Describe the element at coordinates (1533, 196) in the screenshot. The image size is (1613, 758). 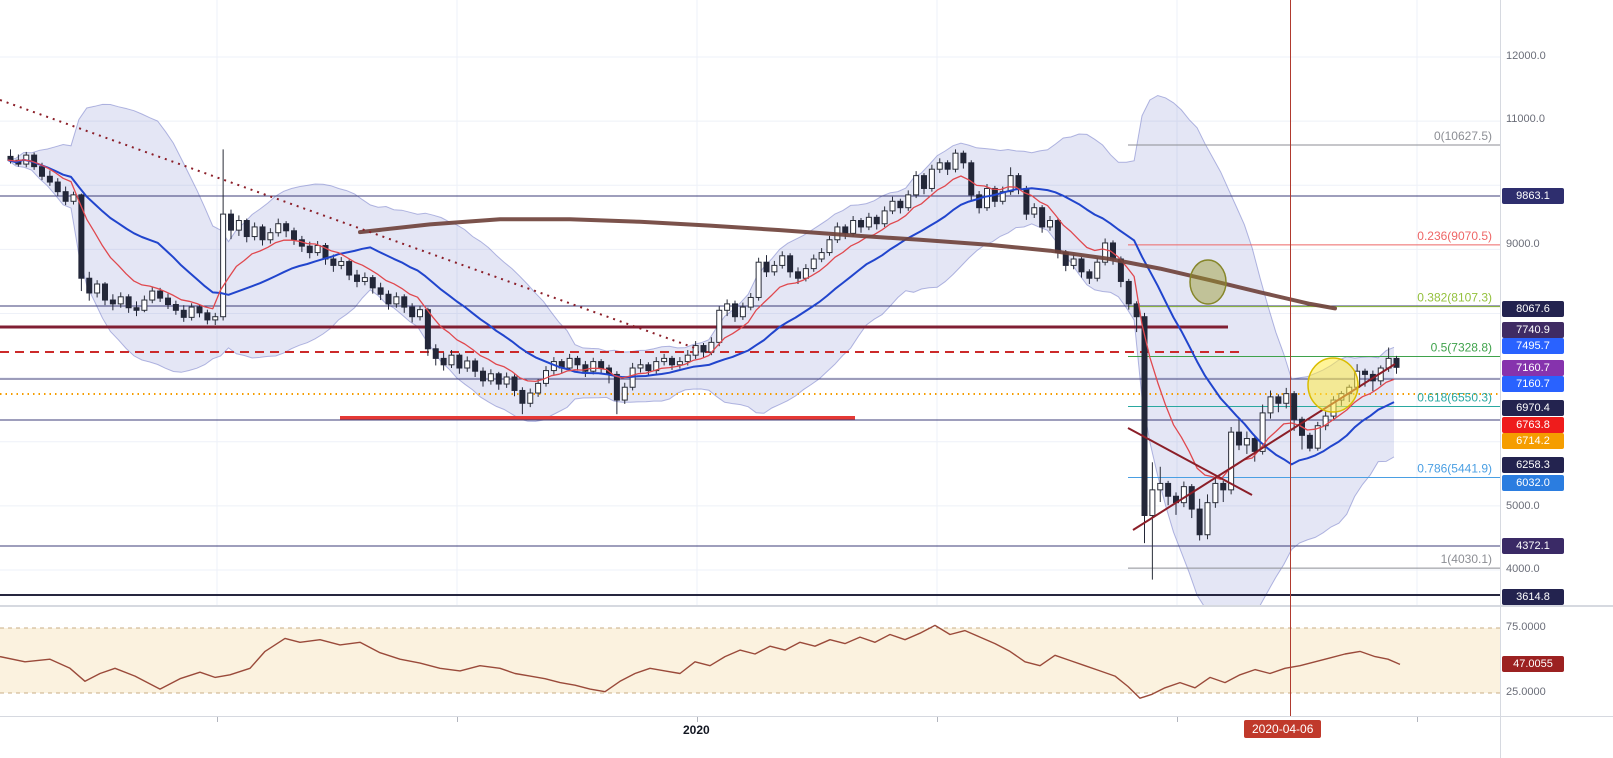
I see `price-tag: 9863.1` at that location.